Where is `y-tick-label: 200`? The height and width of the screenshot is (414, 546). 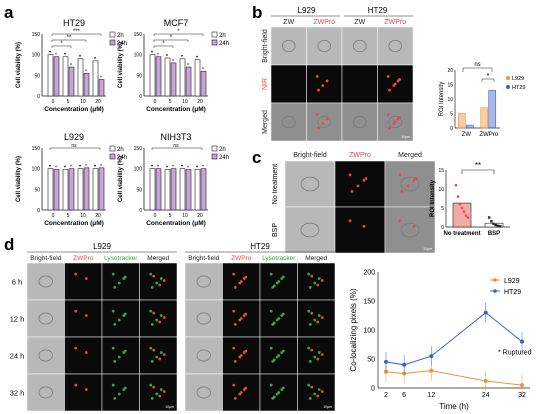 y-tick-label: 200 is located at coordinates (369, 273).